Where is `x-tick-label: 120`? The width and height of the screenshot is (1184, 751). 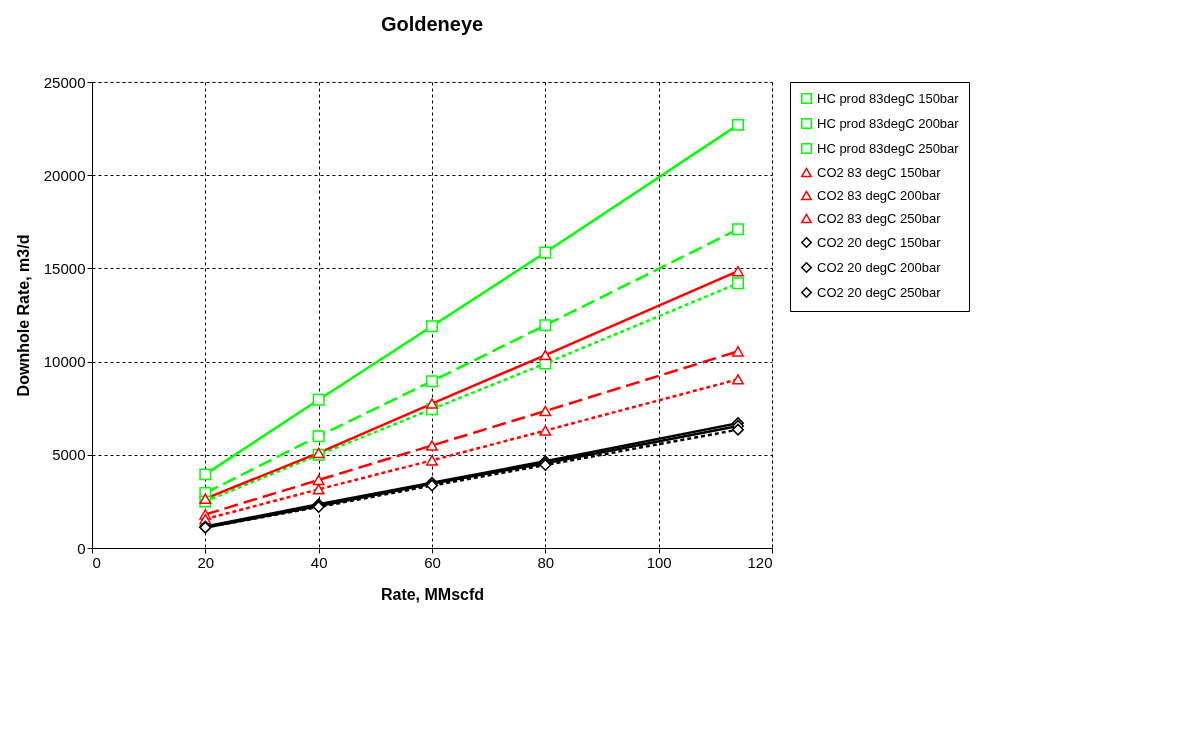 x-tick-label: 120 is located at coordinates (760, 562).